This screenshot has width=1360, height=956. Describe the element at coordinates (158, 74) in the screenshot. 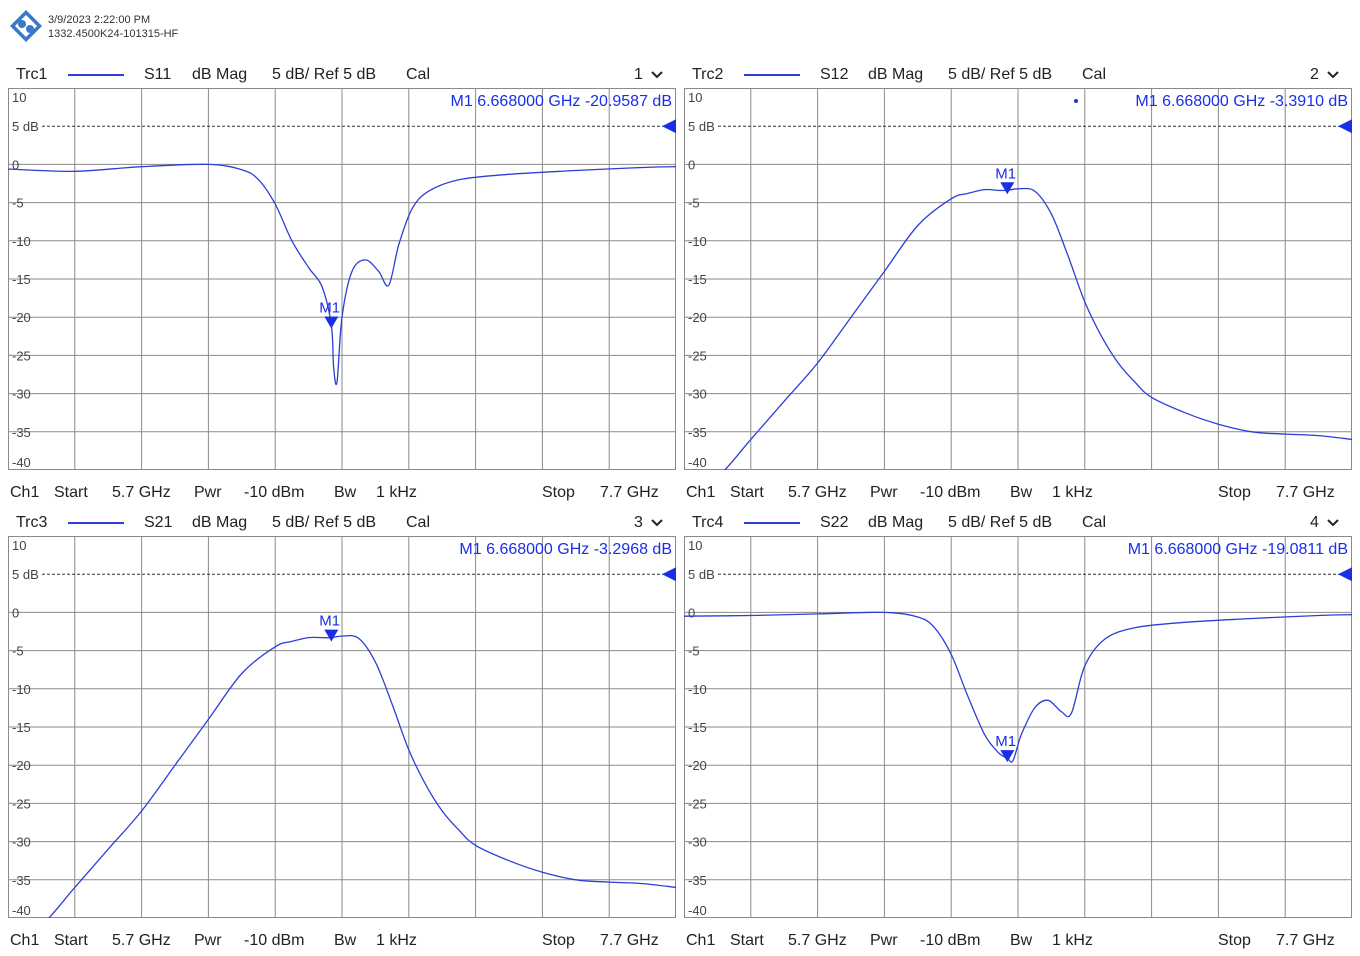

I see `s-parameter: S11` at that location.